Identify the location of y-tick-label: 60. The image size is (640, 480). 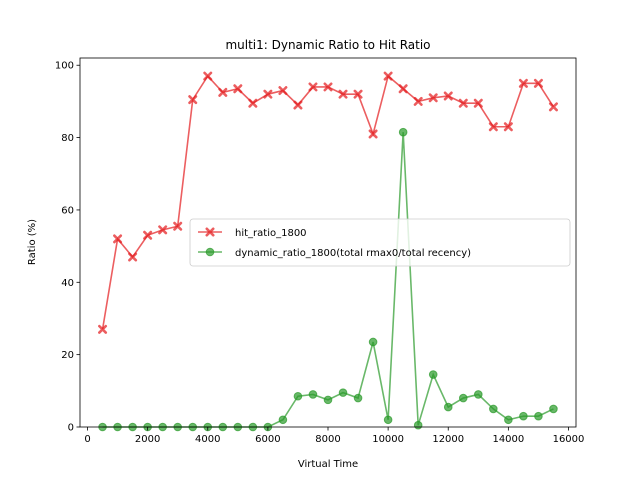
(67, 210).